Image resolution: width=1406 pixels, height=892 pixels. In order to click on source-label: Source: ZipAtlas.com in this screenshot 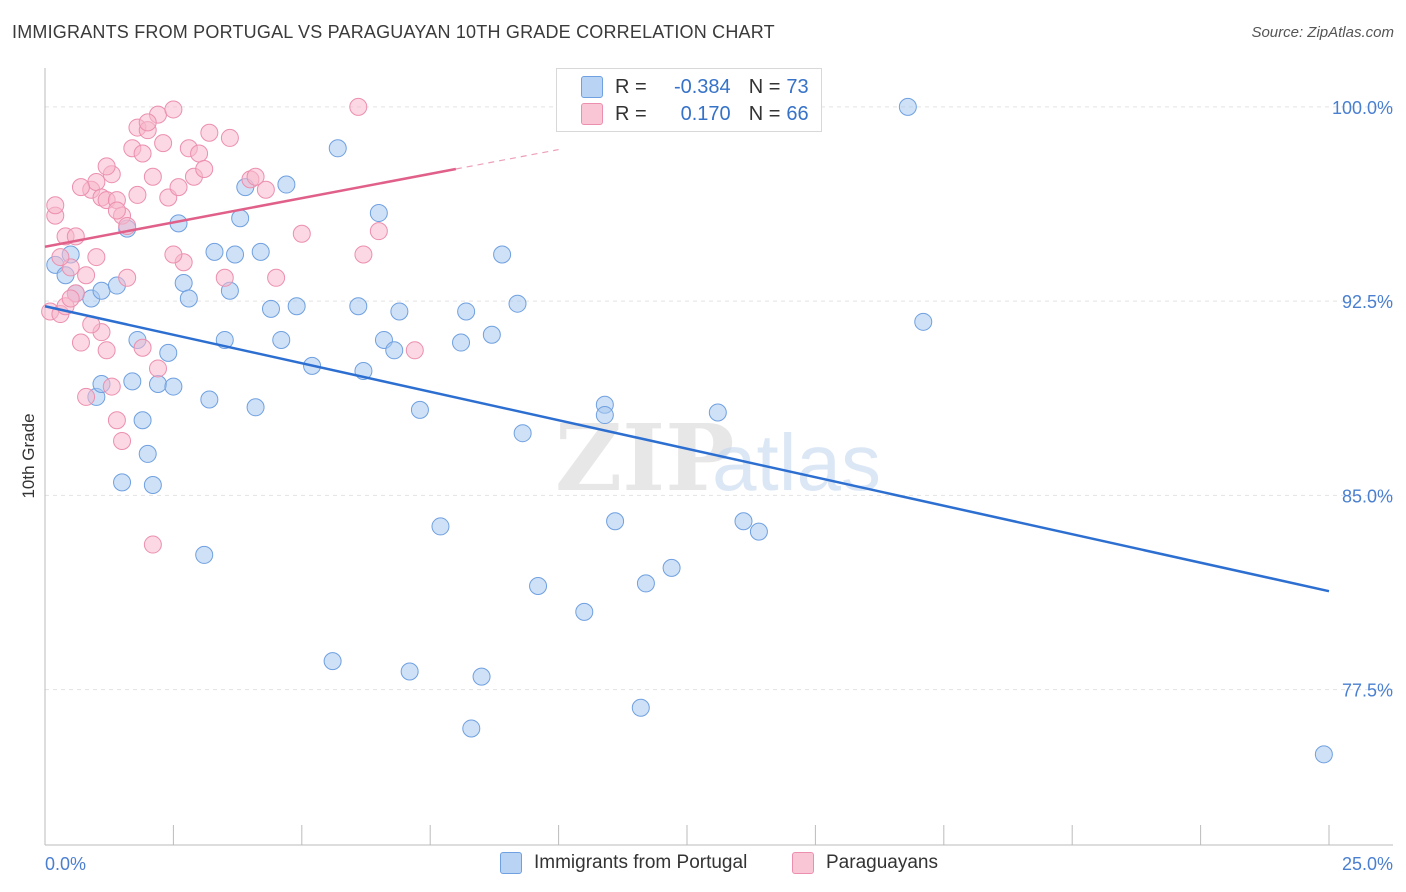, I will do `click(1322, 32)`.